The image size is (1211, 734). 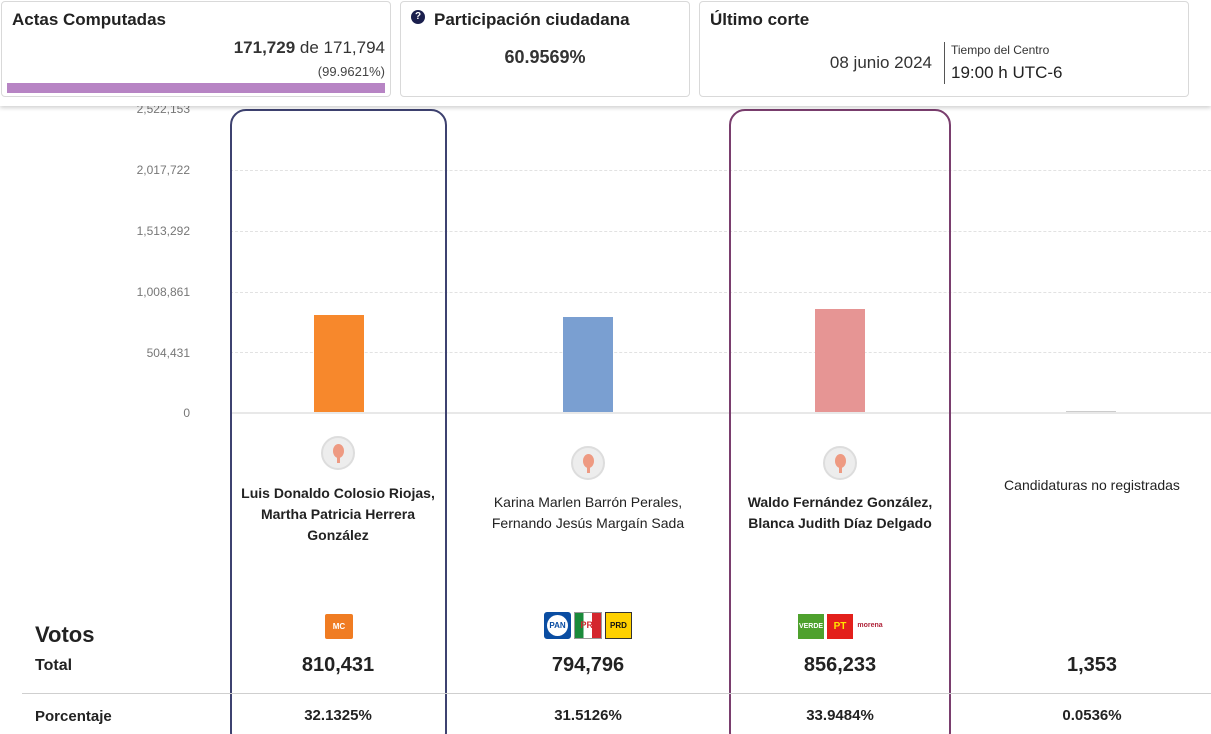 I want to click on percent-label: Porcentaje, so click(x=73, y=716).